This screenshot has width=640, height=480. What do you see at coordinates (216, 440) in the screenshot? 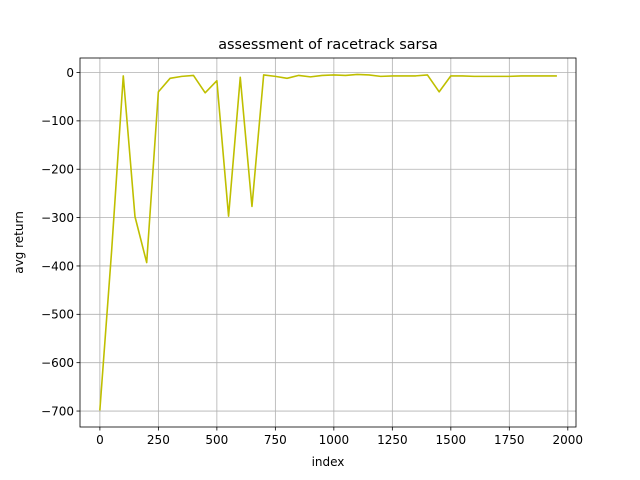
I see `x-tick-label: 500` at bounding box center [216, 440].